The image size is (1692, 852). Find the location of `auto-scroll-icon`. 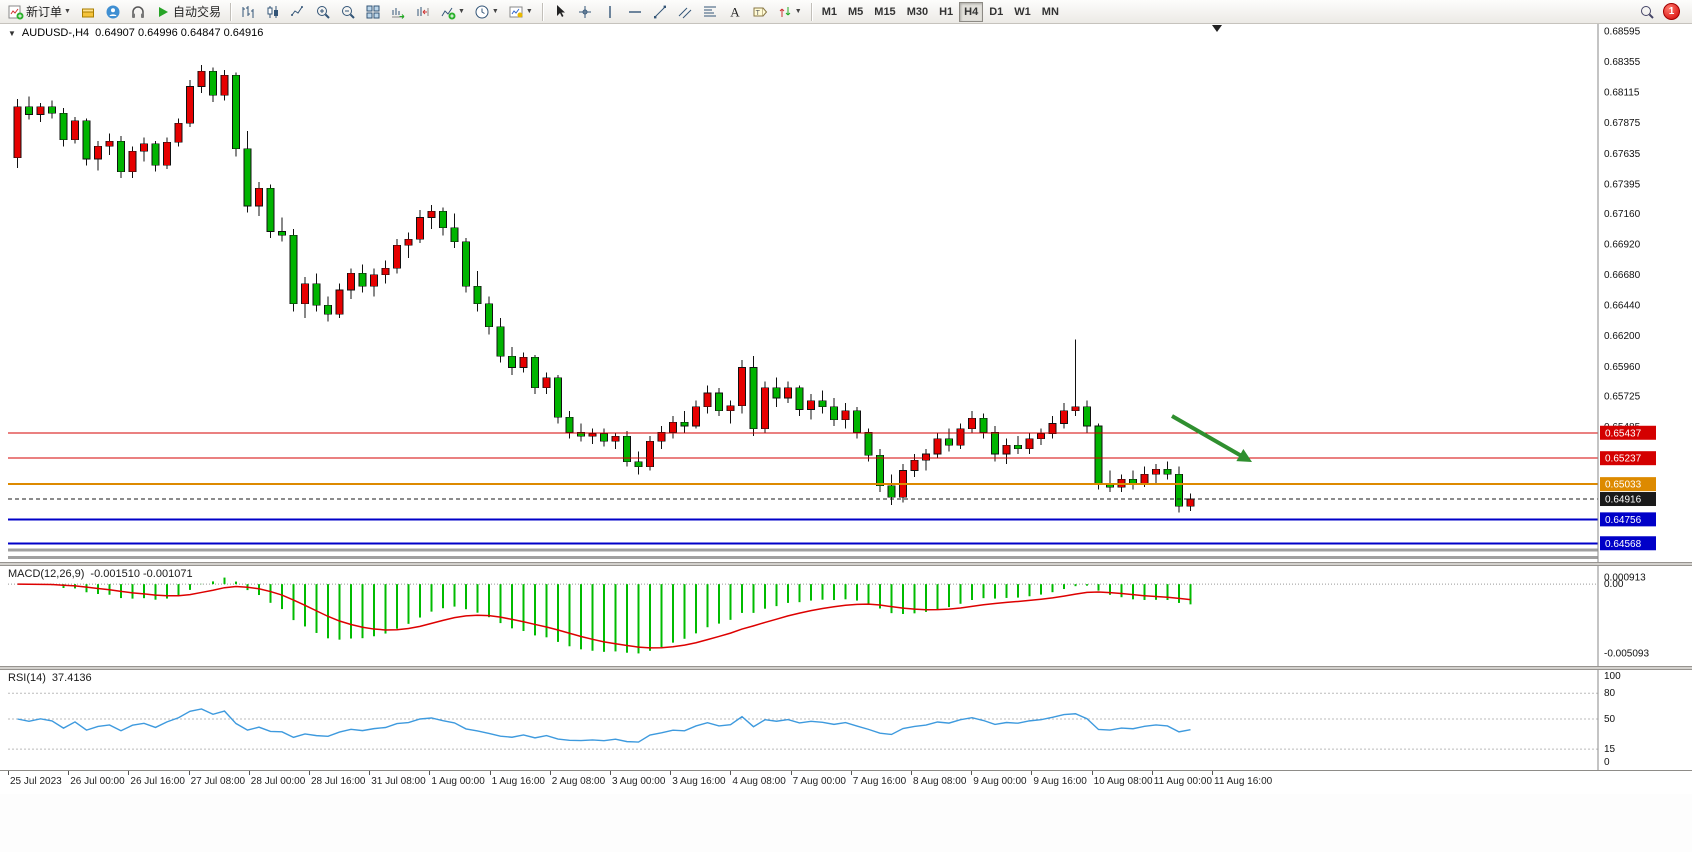

auto-scroll-icon is located at coordinates (398, 12).